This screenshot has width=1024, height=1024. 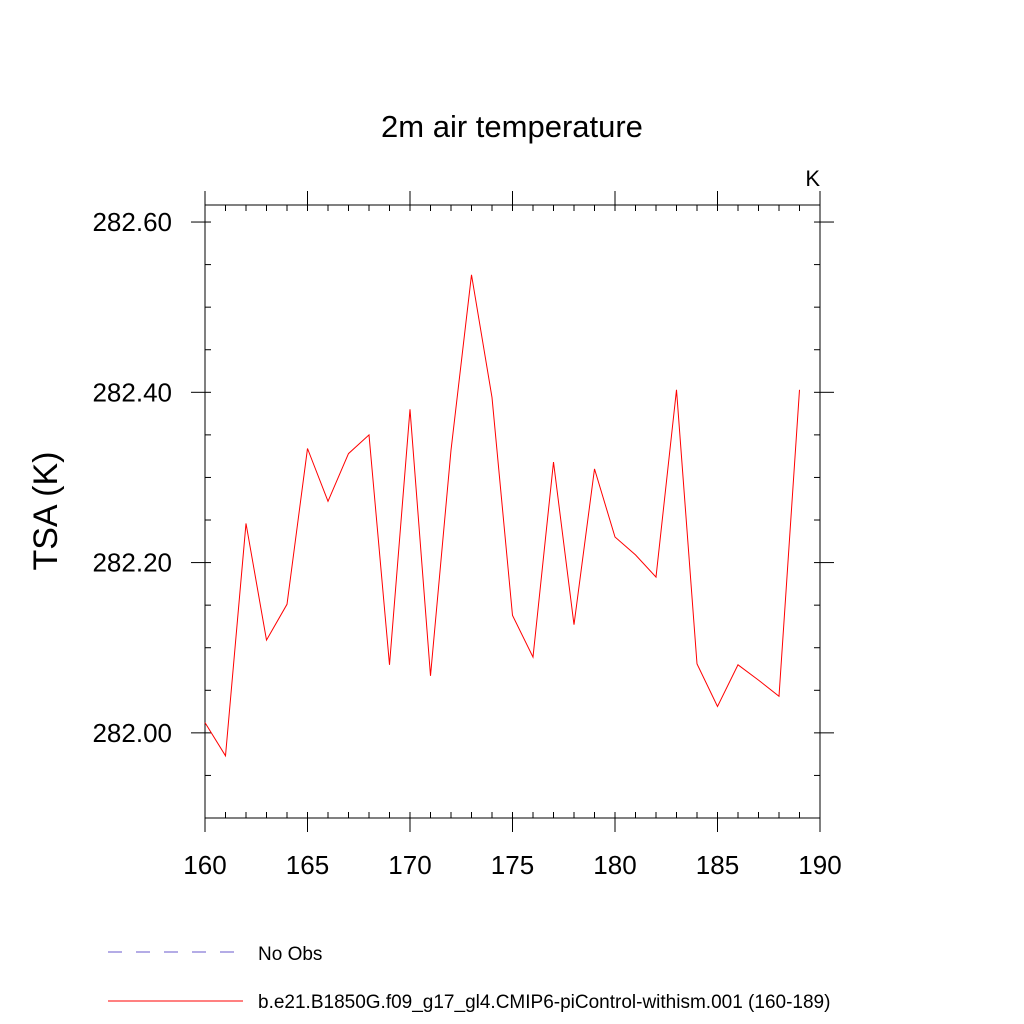 I want to click on y-tick-label: 282.40, so click(x=132, y=392).